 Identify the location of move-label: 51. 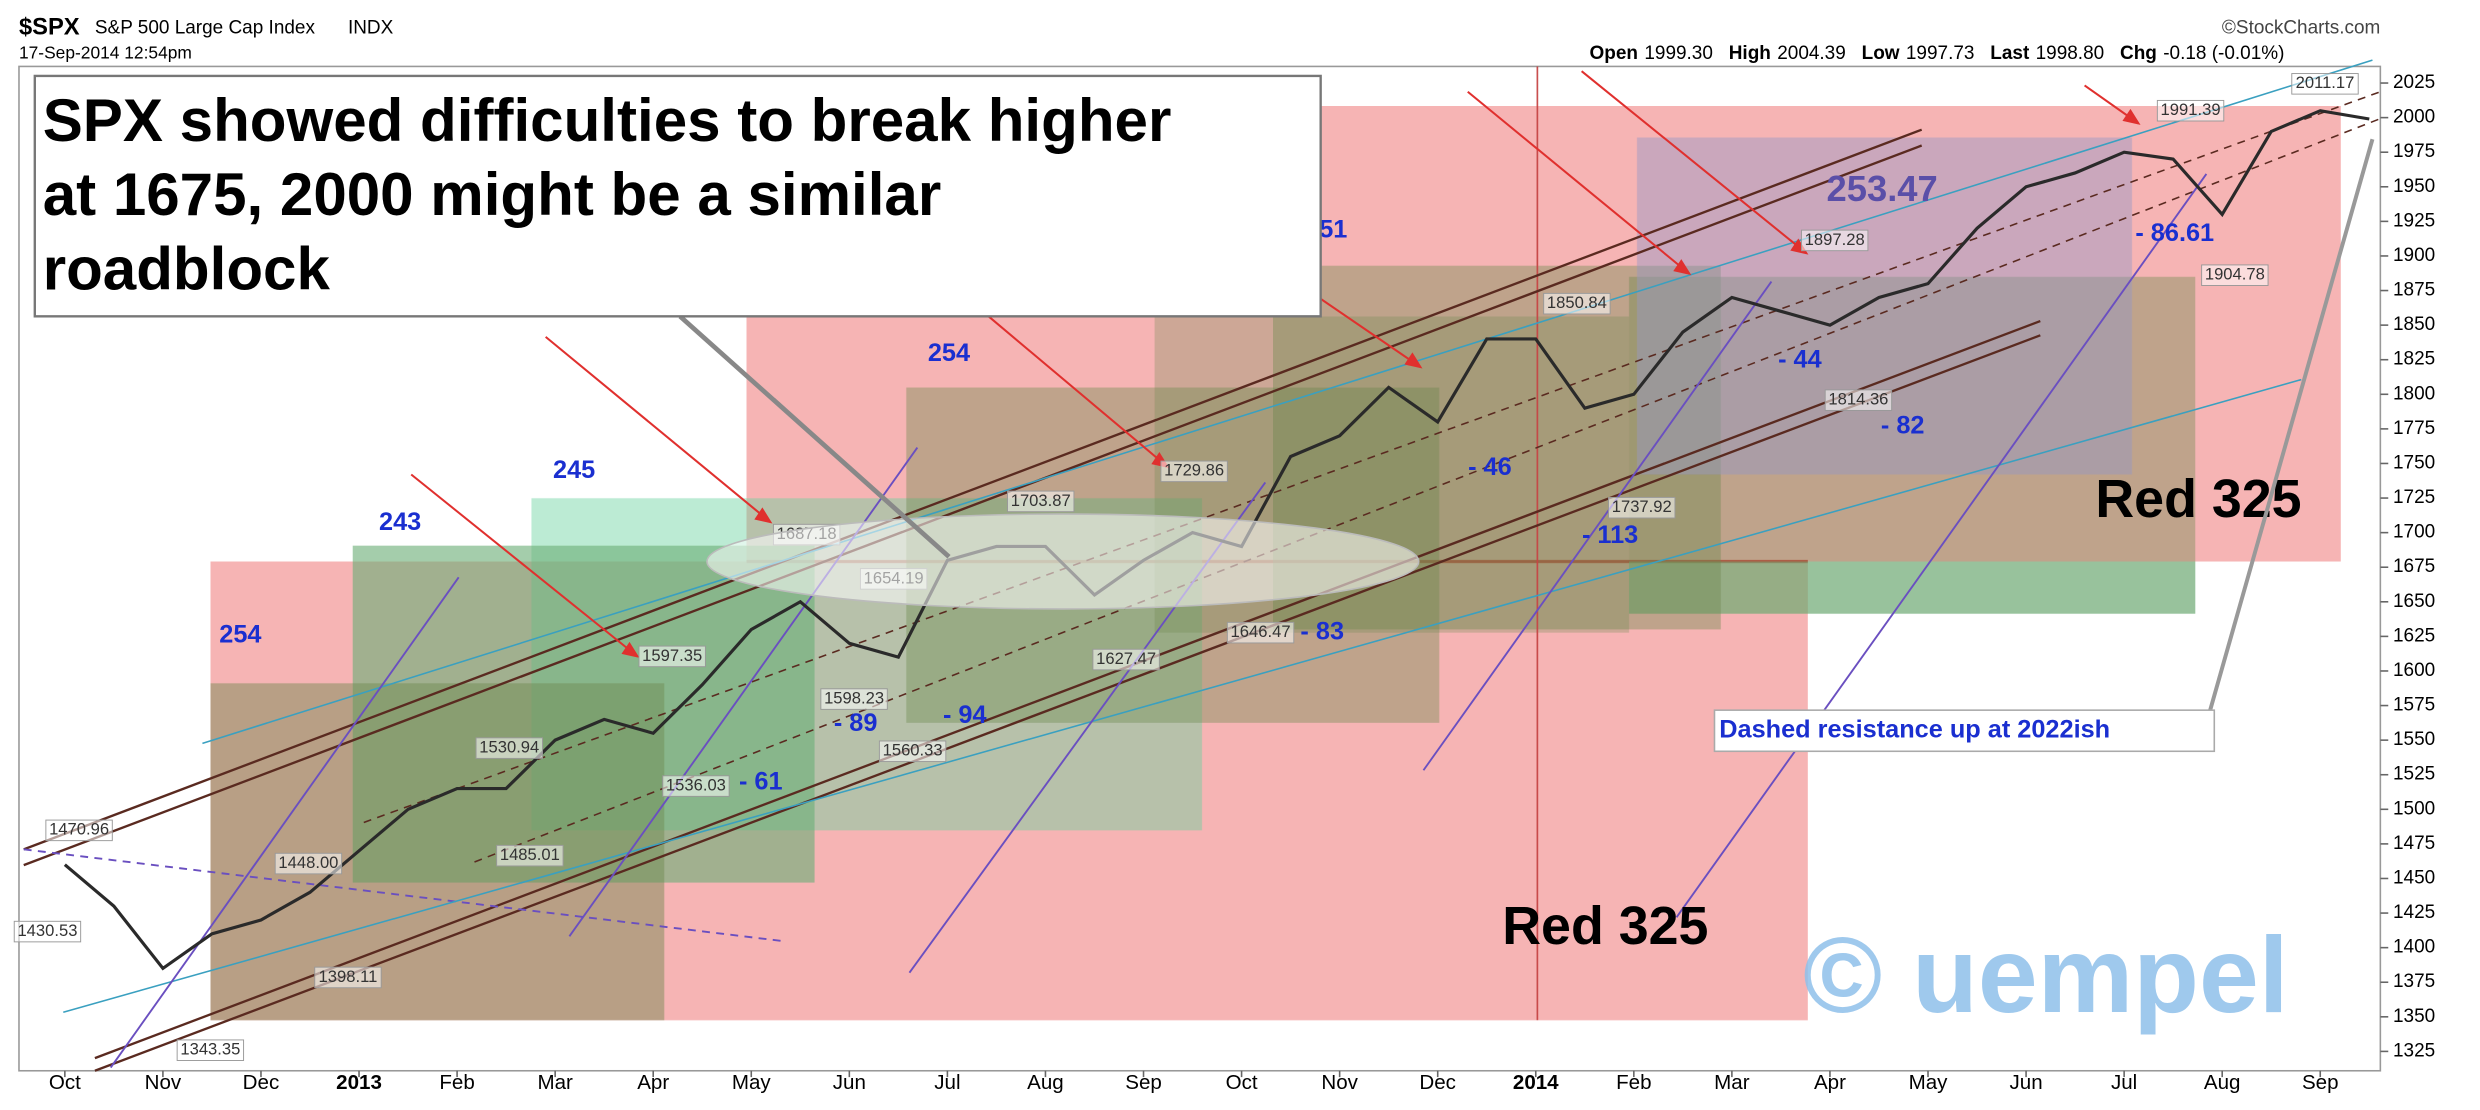
(1333, 230).